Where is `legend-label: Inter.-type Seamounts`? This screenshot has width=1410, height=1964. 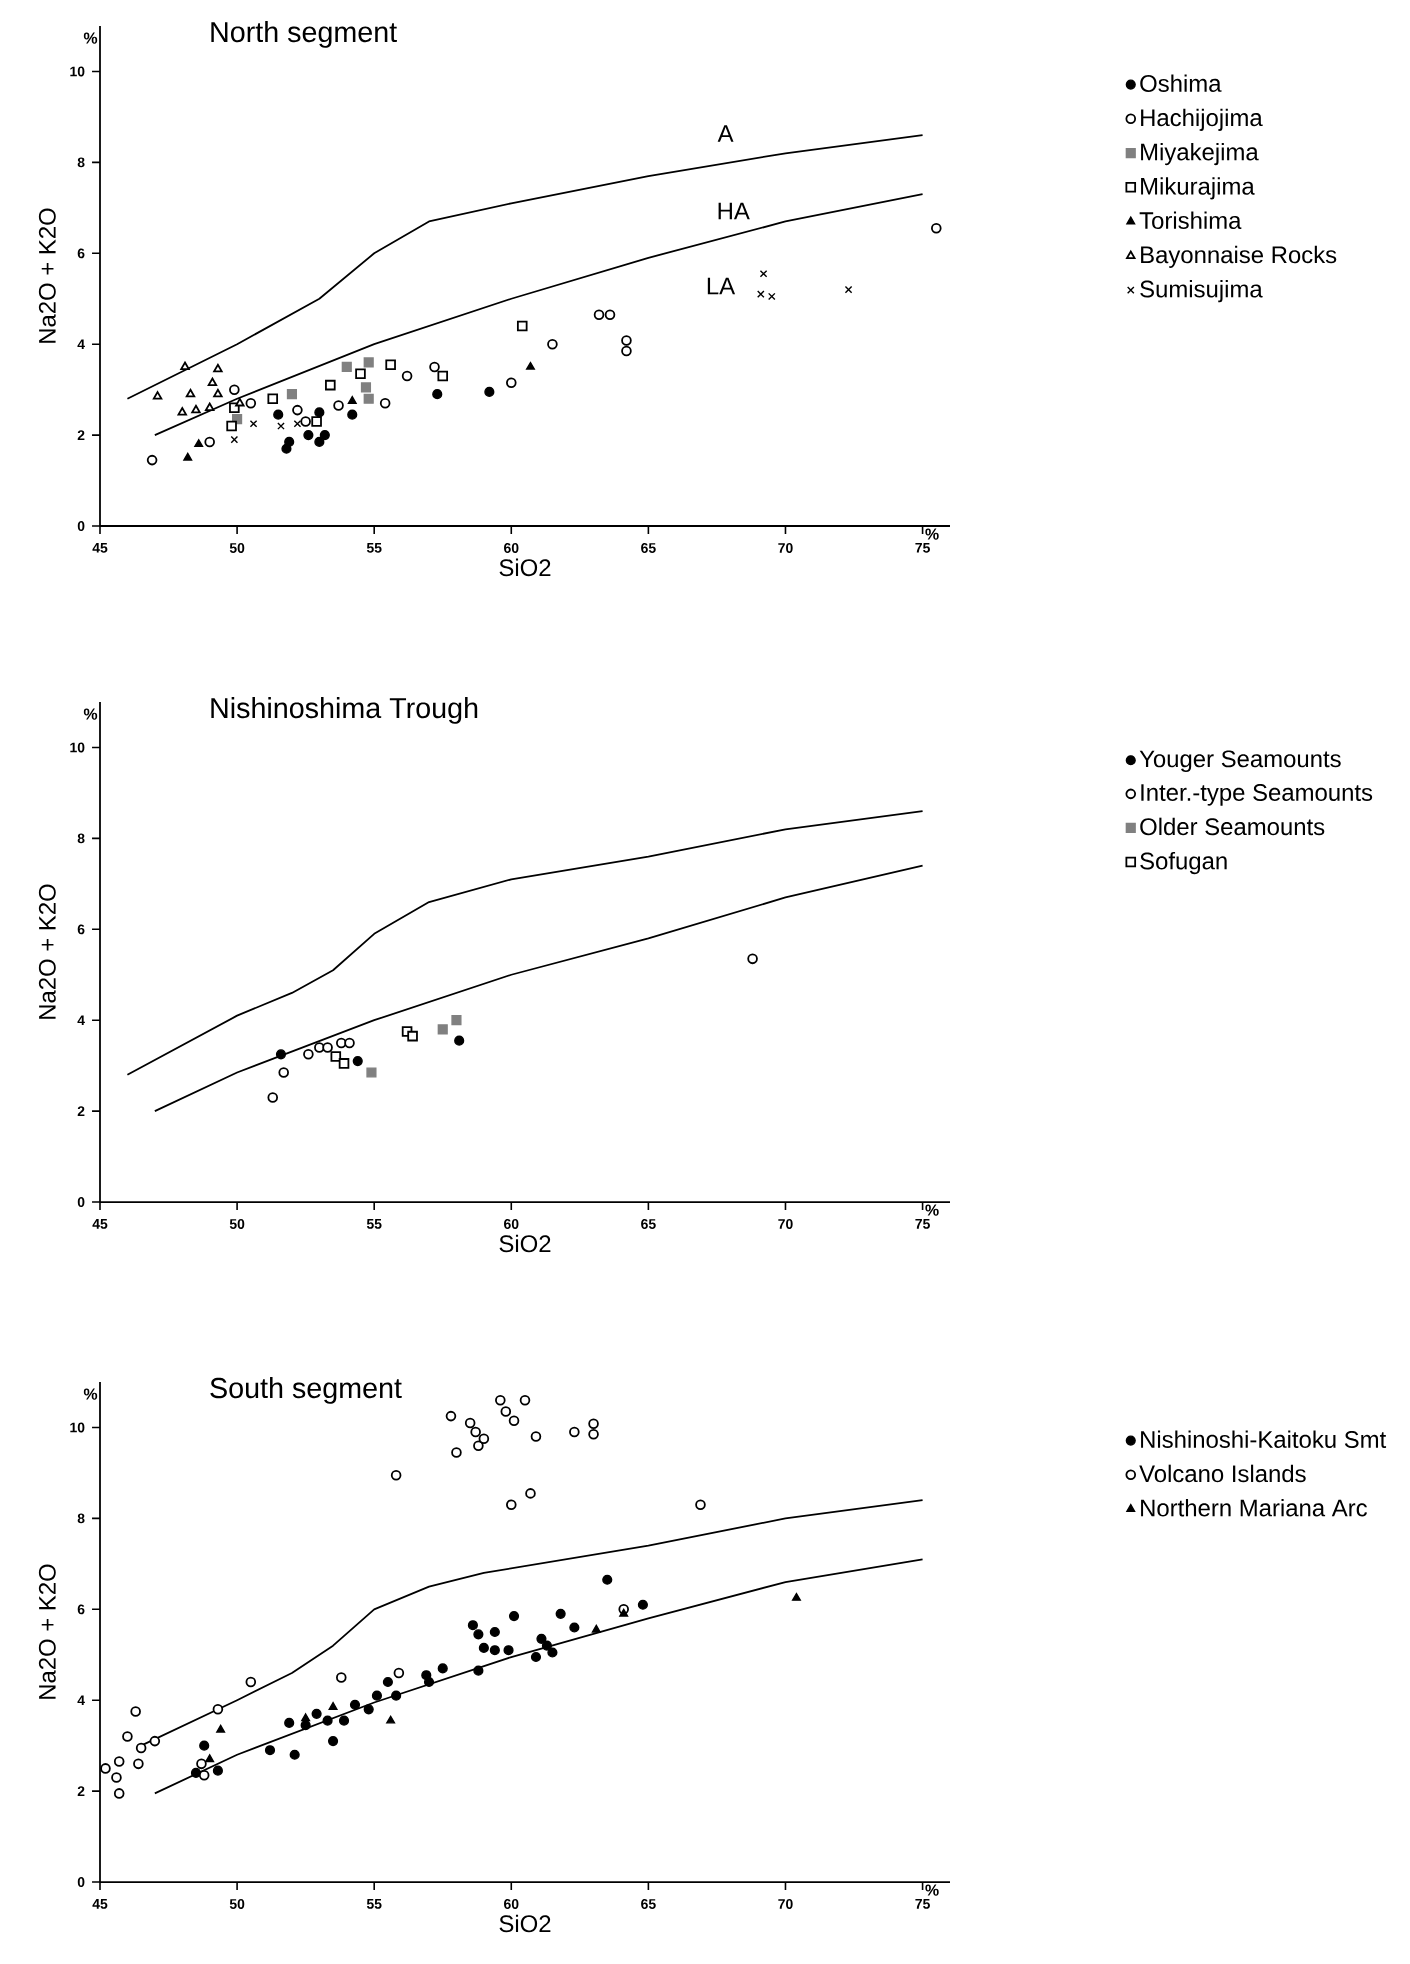 legend-label: Inter.-type Seamounts is located at coordinates (1257, 795).